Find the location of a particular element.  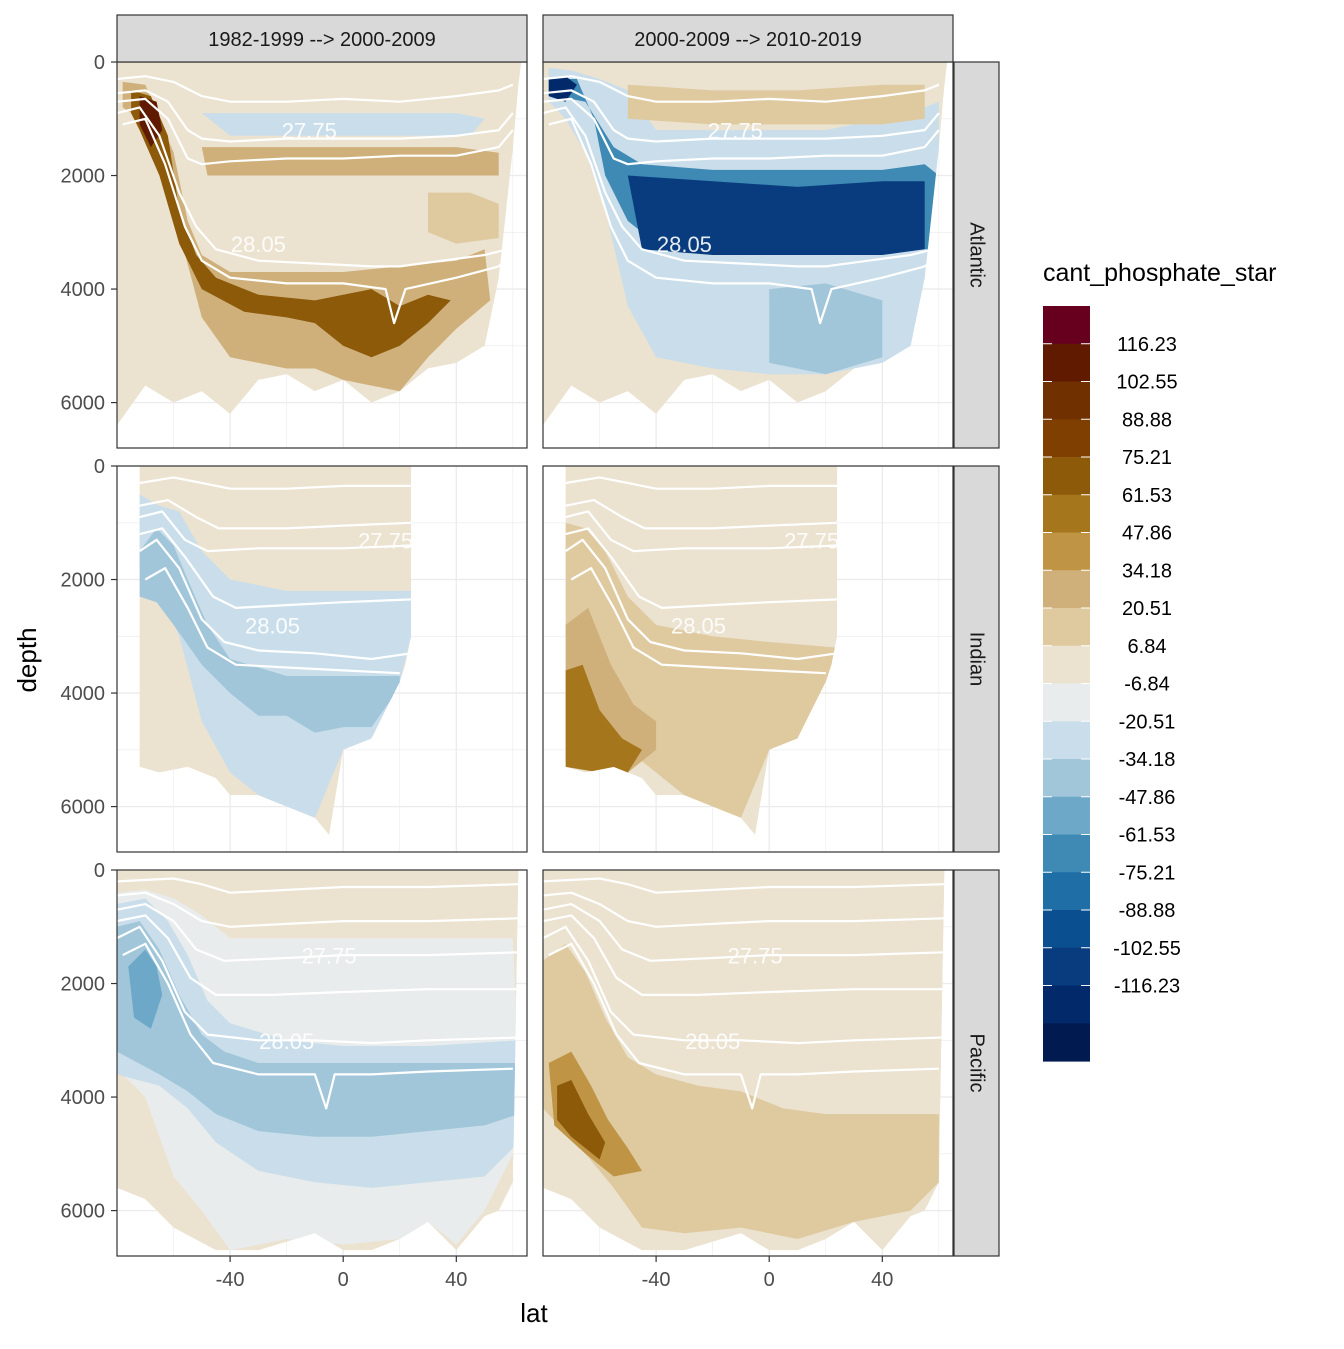

legend-break-label: 61.53 is located at coordinates (1147, 496).